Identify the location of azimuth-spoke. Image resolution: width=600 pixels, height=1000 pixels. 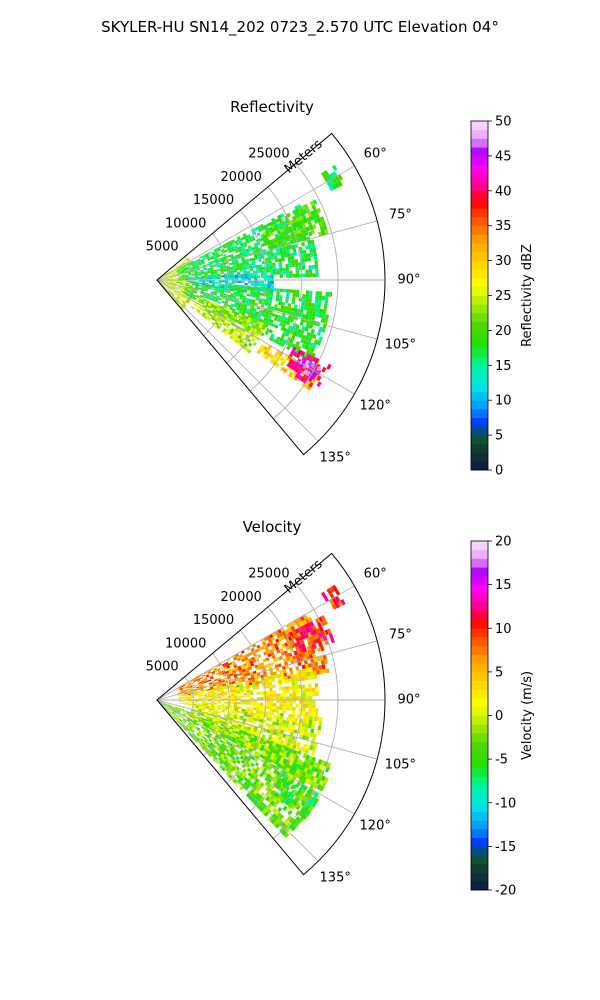
(267, 309).